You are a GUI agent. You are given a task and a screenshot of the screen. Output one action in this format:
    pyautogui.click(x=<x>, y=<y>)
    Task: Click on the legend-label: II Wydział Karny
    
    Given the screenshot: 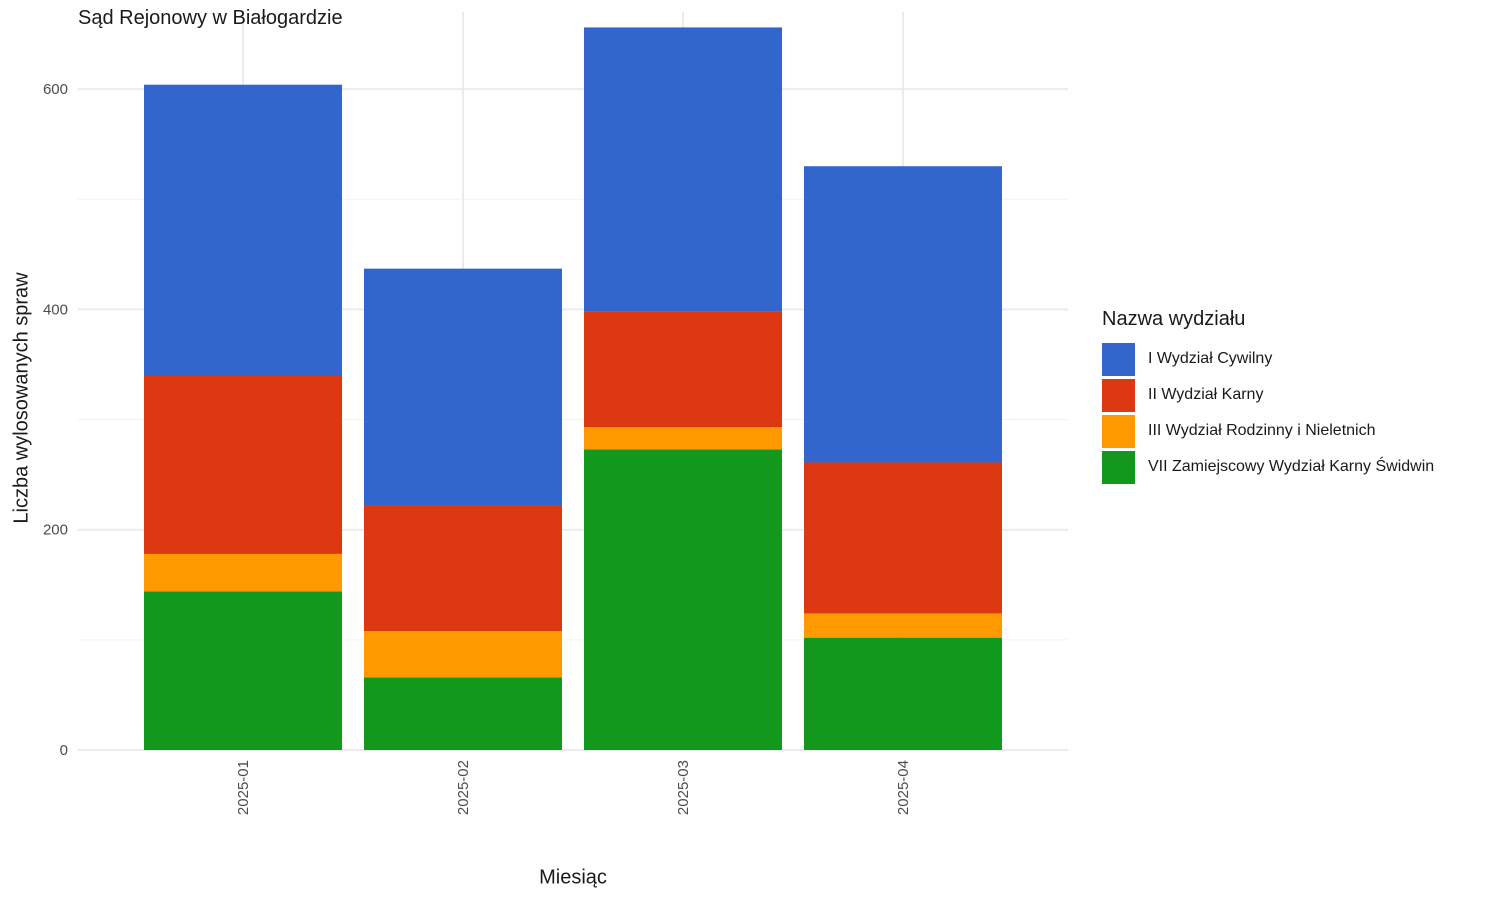 What is the action you would take?
    pyautogui.click(x=1206, y=394)
    